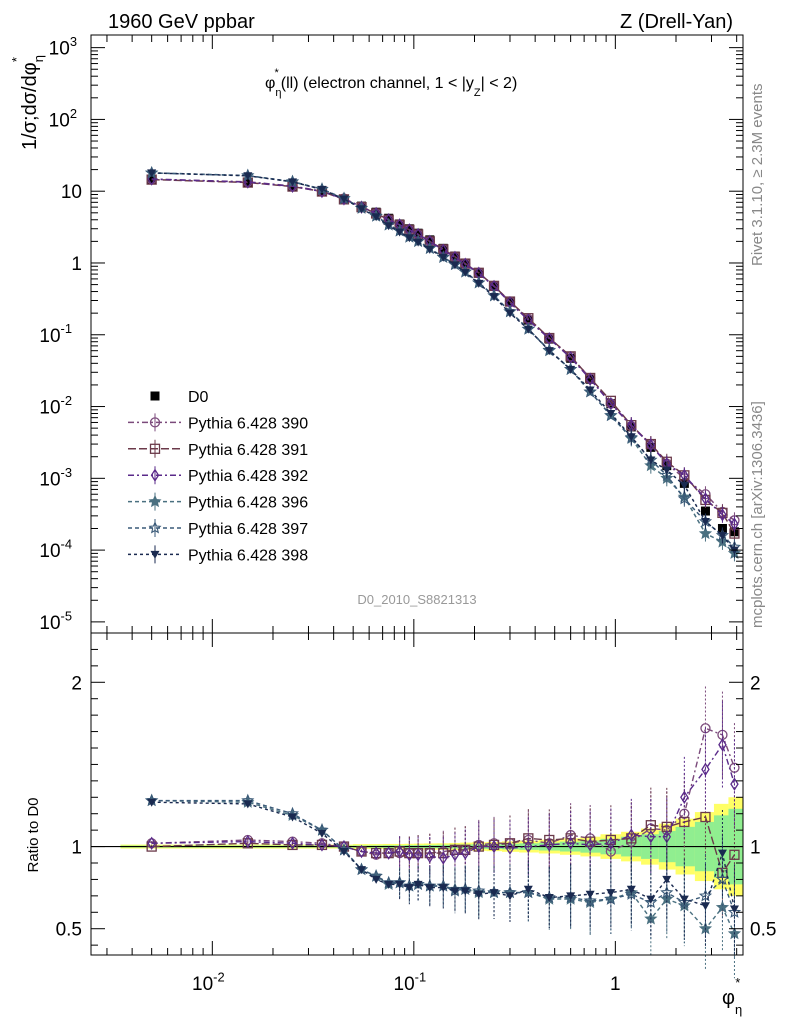 This screenshot has height=1024, width=786. I want to click on y-tick-label: 10⁻⁵, so click(55, 621).